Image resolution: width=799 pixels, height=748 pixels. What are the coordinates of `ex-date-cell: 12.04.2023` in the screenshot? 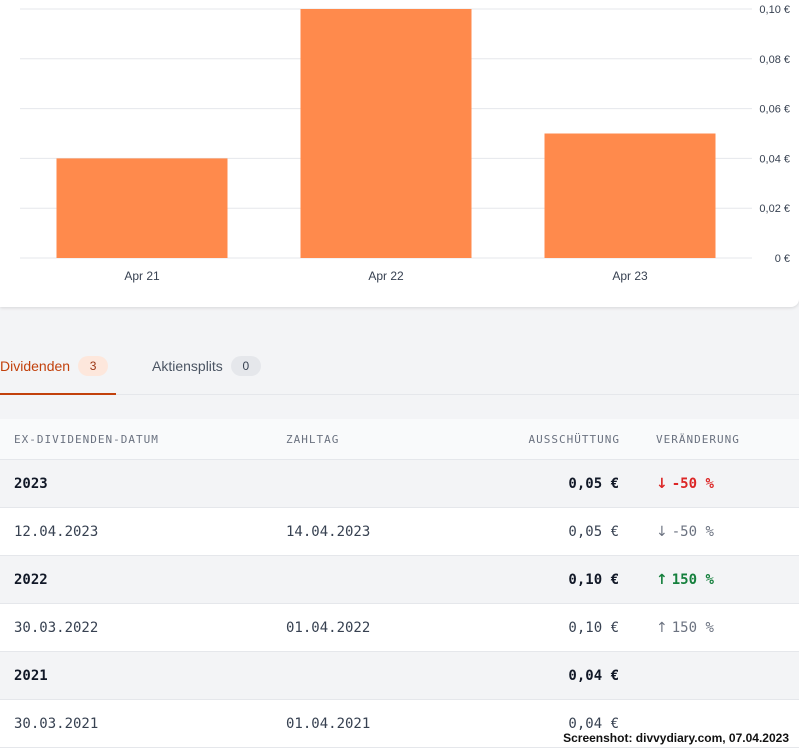 It's located at (56, 531).